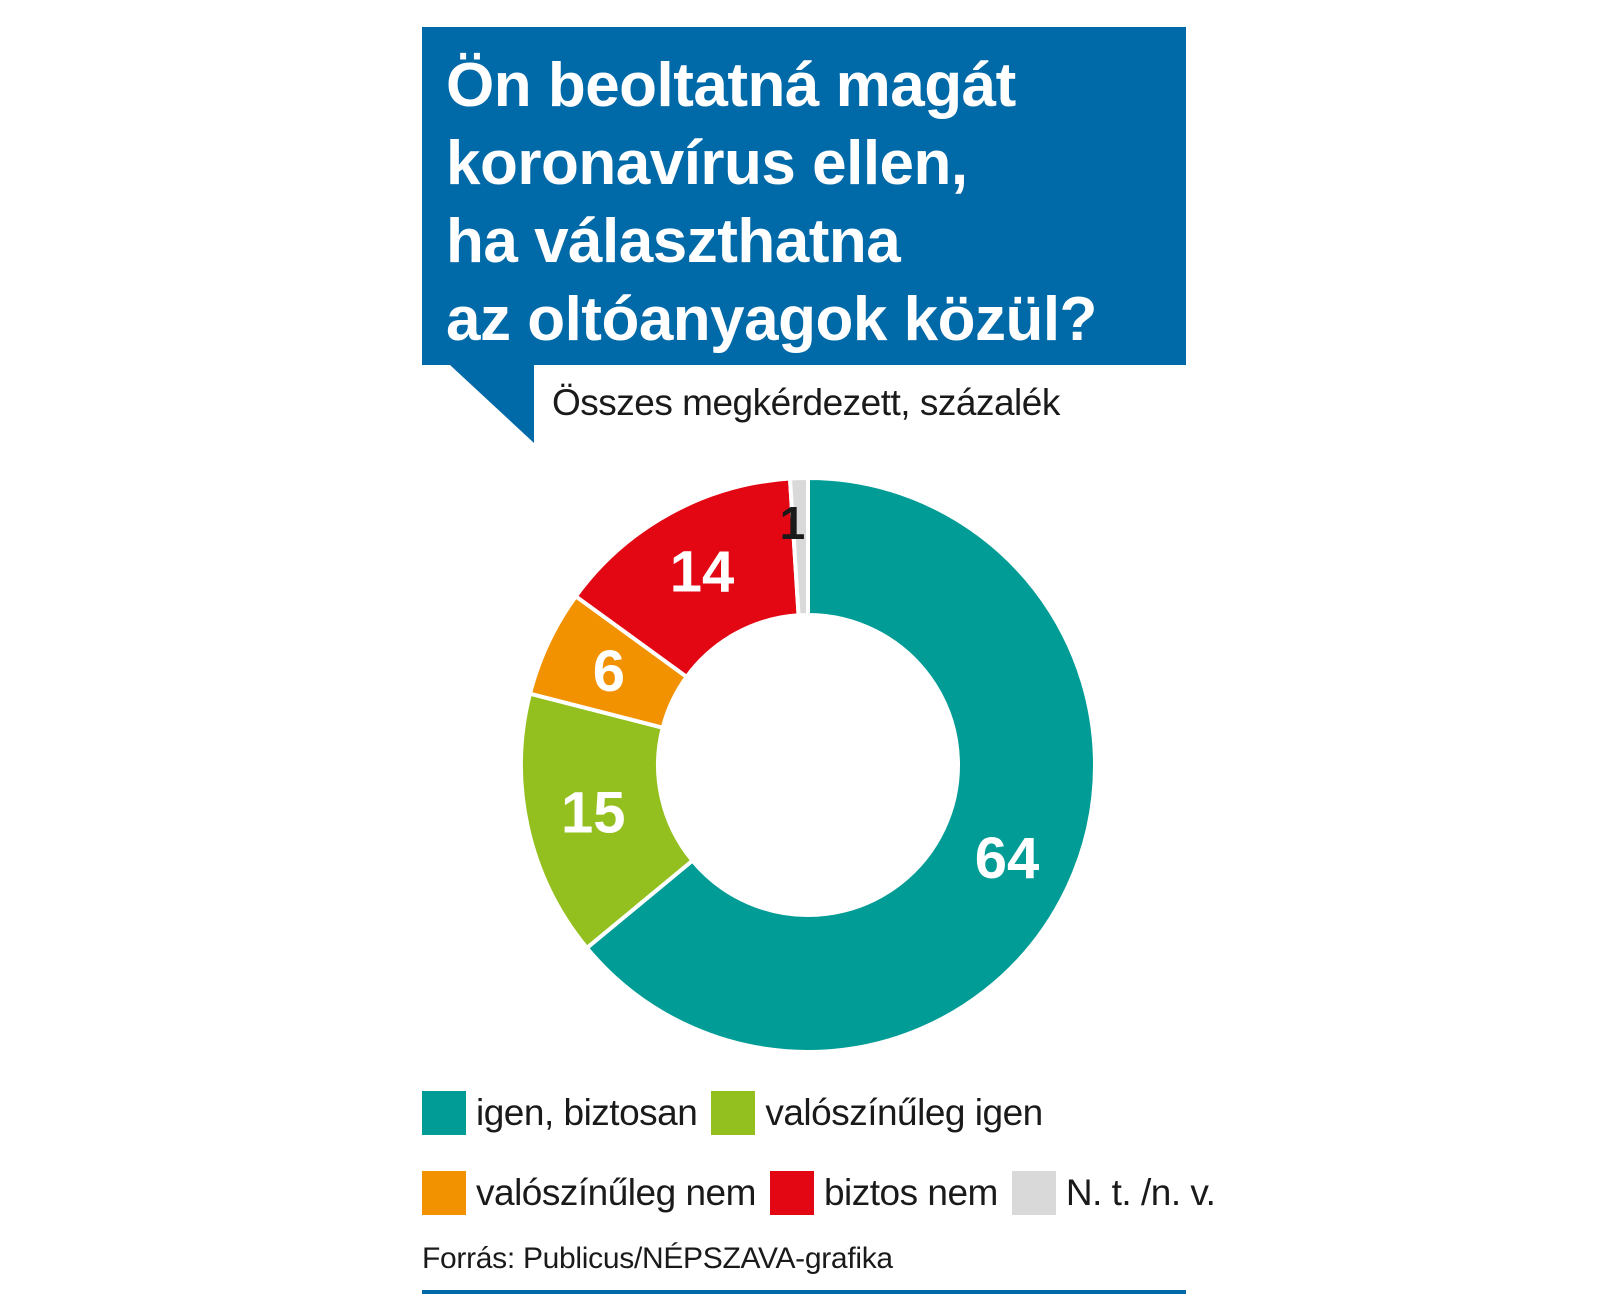 The height and width of the screenshot is (1310, 1600). I want to click on legend-row: valószínűleg nem biztos nem N. t. /n. v., so click(819, 1193).